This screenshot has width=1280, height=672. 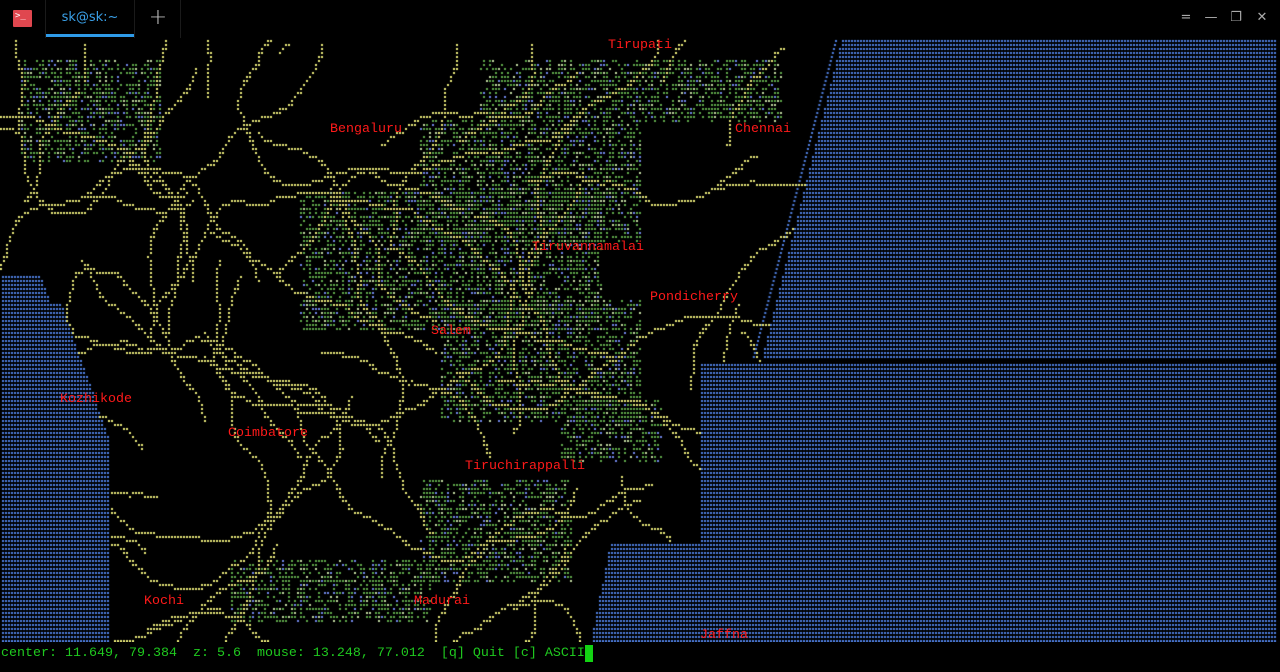 I want to click on map-label-pondicherry: Pondicherry, so click(x=694, y=297).